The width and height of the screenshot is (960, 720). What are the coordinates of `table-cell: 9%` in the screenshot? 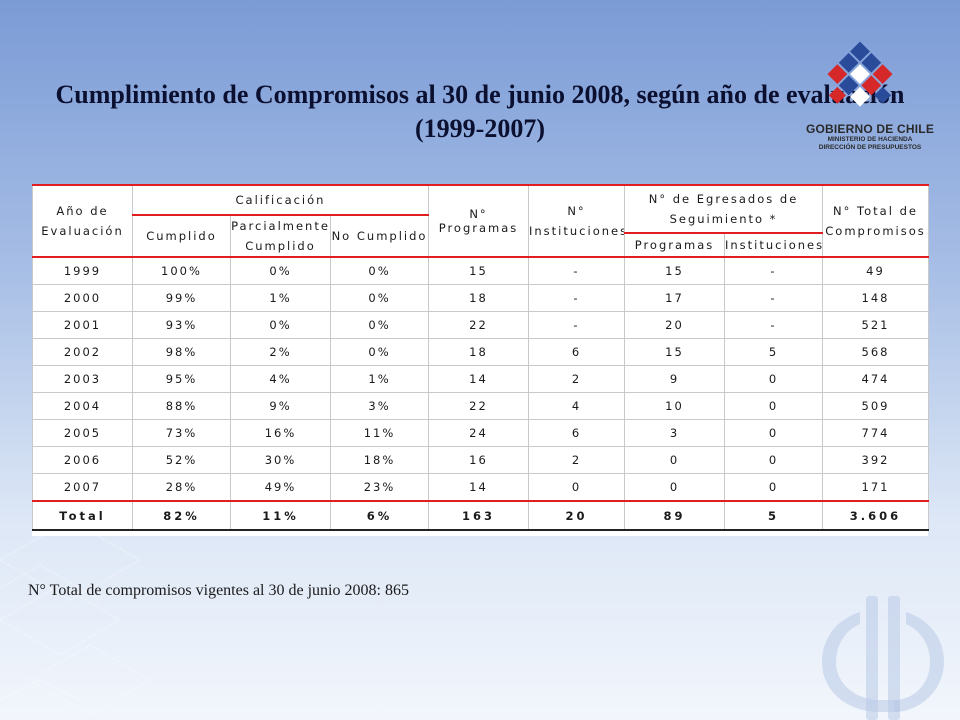 It's located at (280, 406).